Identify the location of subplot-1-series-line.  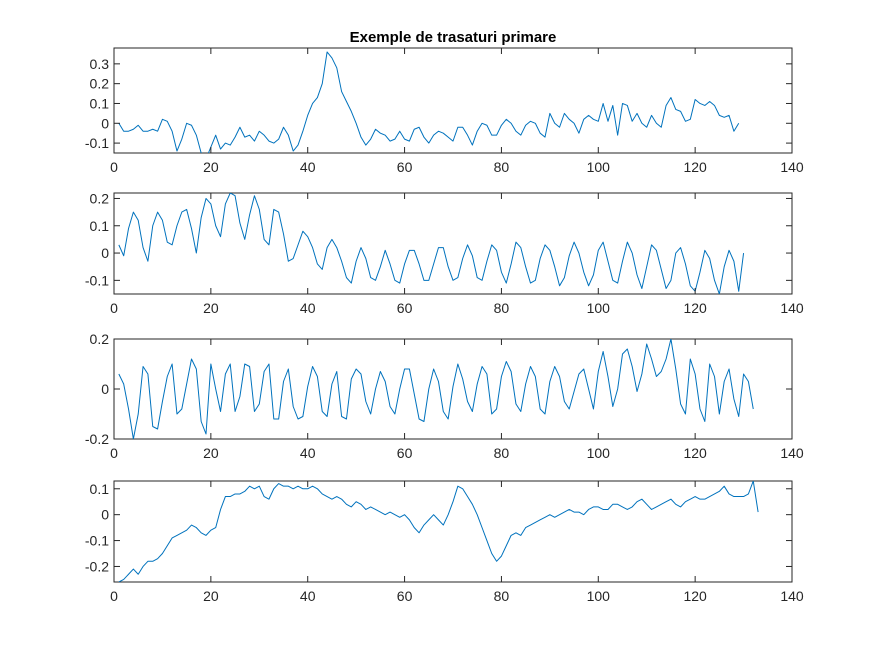
(429, 102).